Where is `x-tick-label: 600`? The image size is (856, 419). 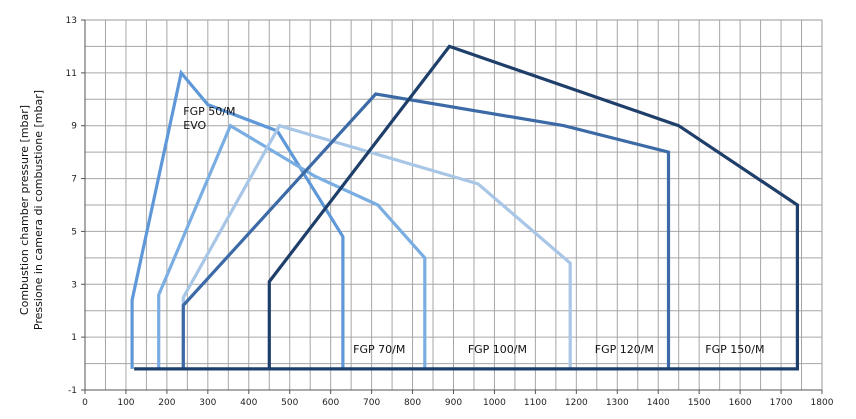
x-tick-label: 600 is located at coordinates (330, 403).